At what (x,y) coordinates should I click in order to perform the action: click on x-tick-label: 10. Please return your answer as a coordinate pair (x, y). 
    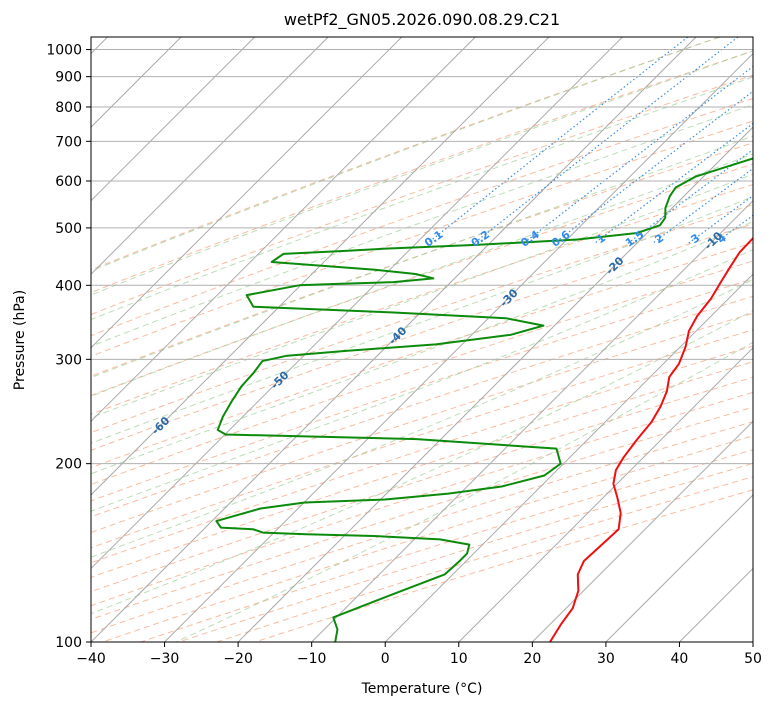
    Looking at the image, I should click on (459, 659).